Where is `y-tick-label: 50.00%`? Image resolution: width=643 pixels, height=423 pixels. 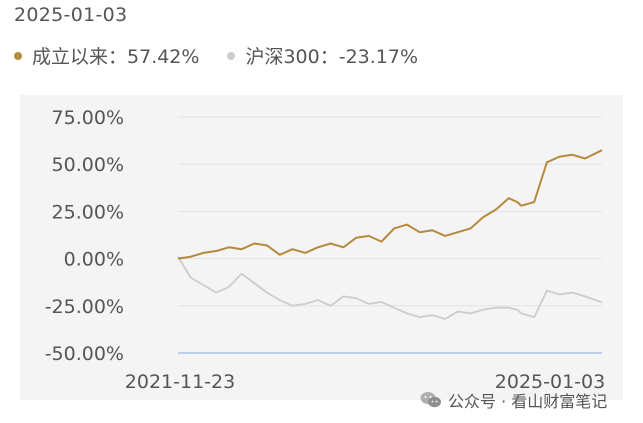
y-tick-label: 50.00% is located at coordinates (88, 165).